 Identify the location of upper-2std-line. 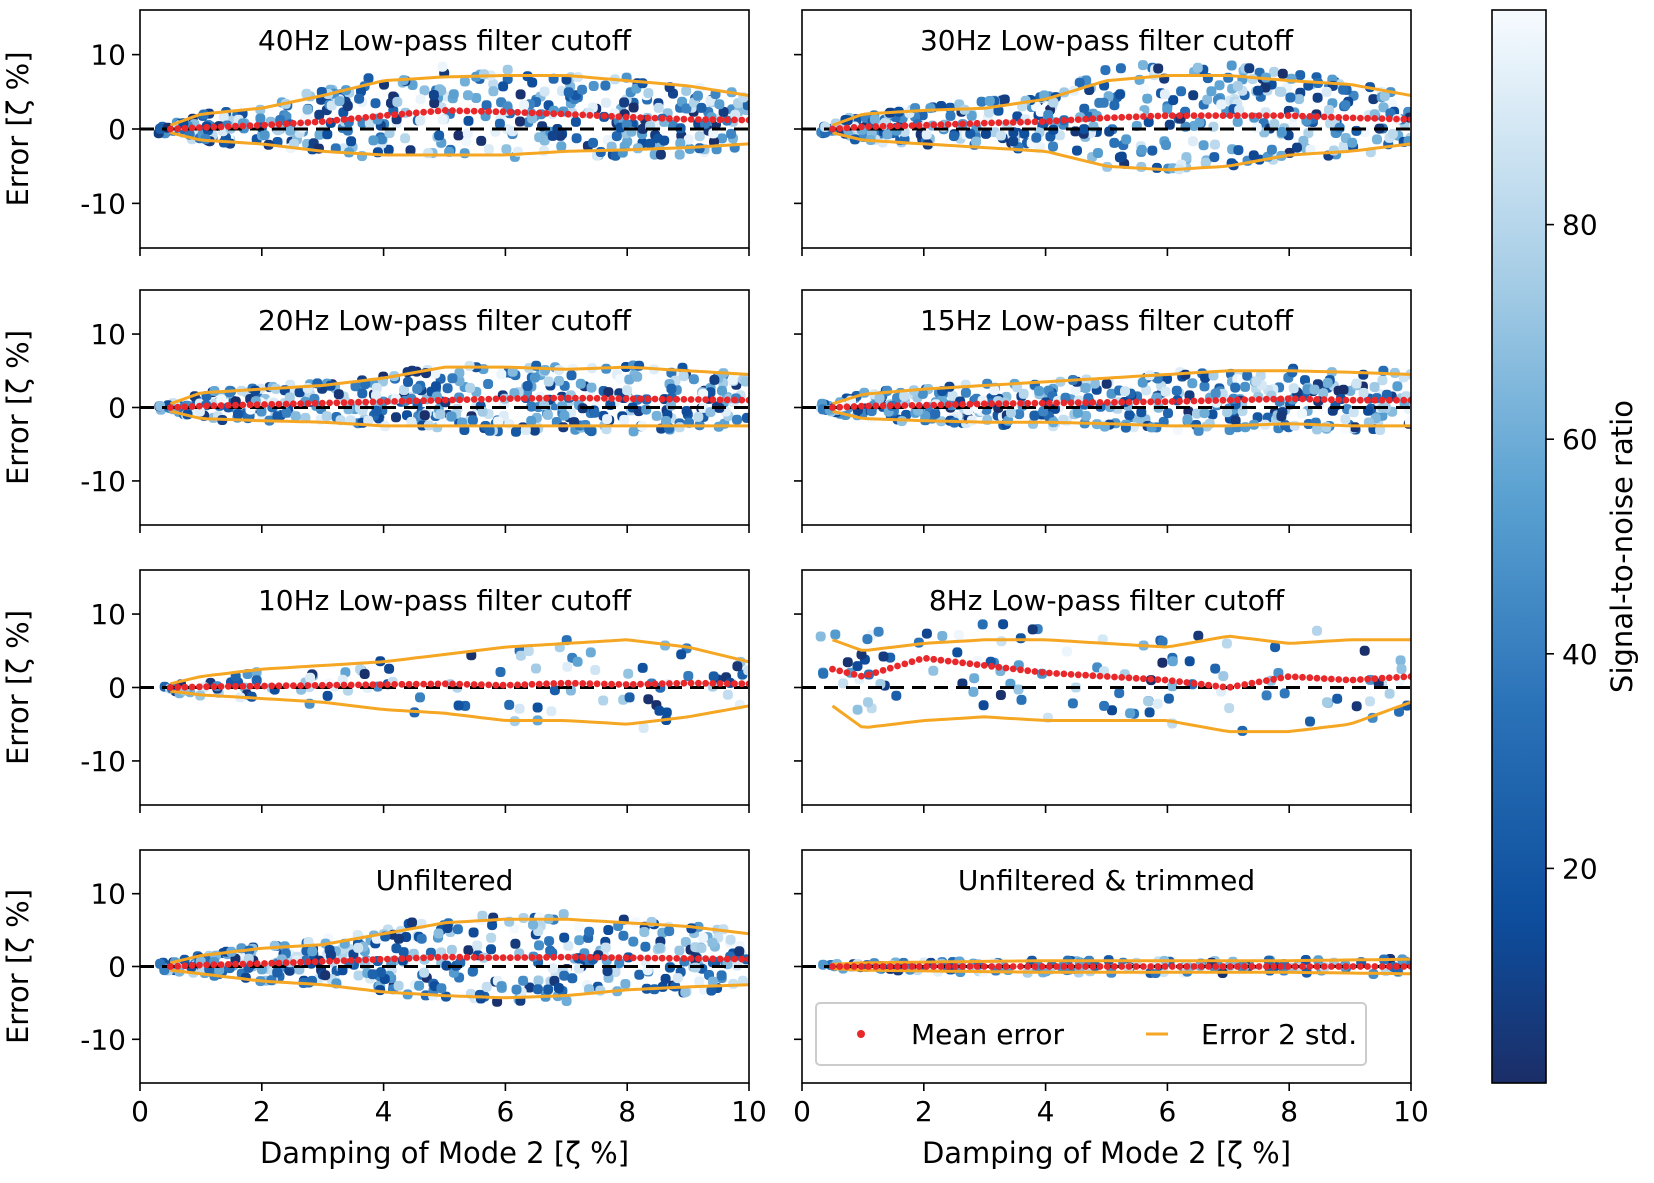
(1121, 387).